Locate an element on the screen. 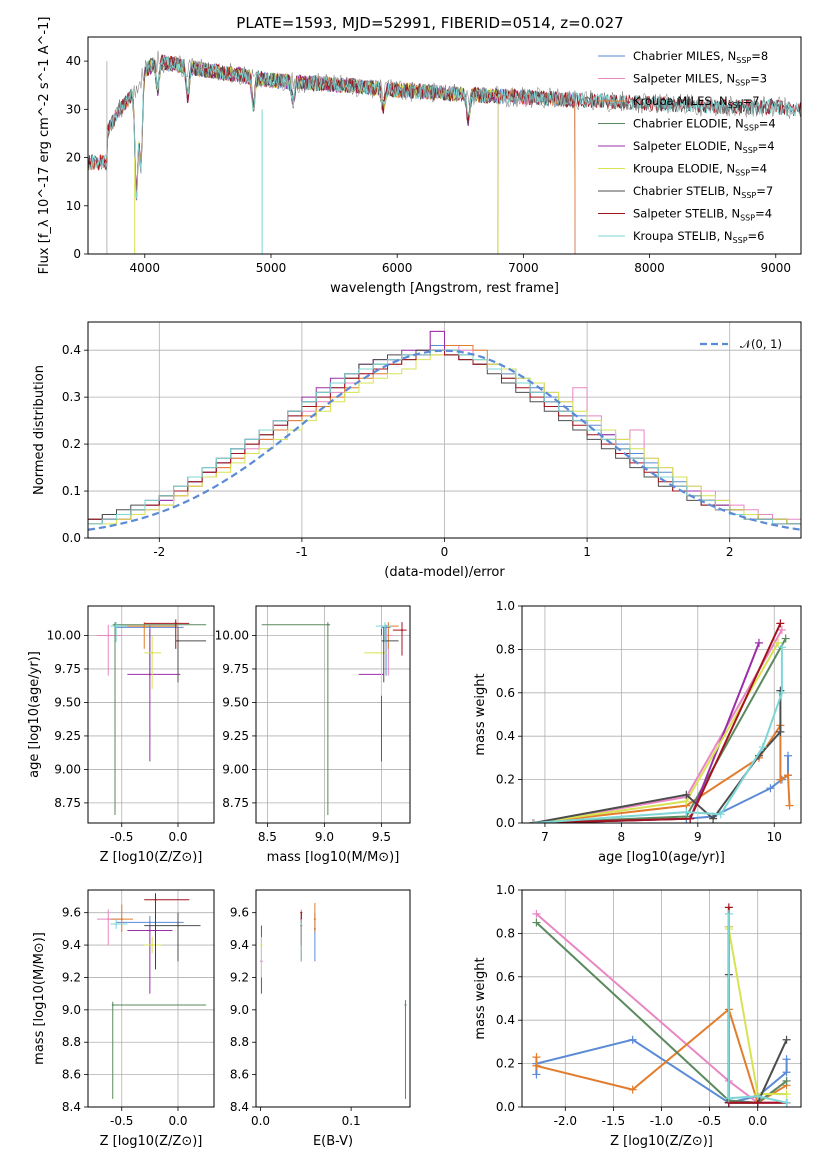  x-tick-label: 0.1 is located at coordinates (351, 1121).